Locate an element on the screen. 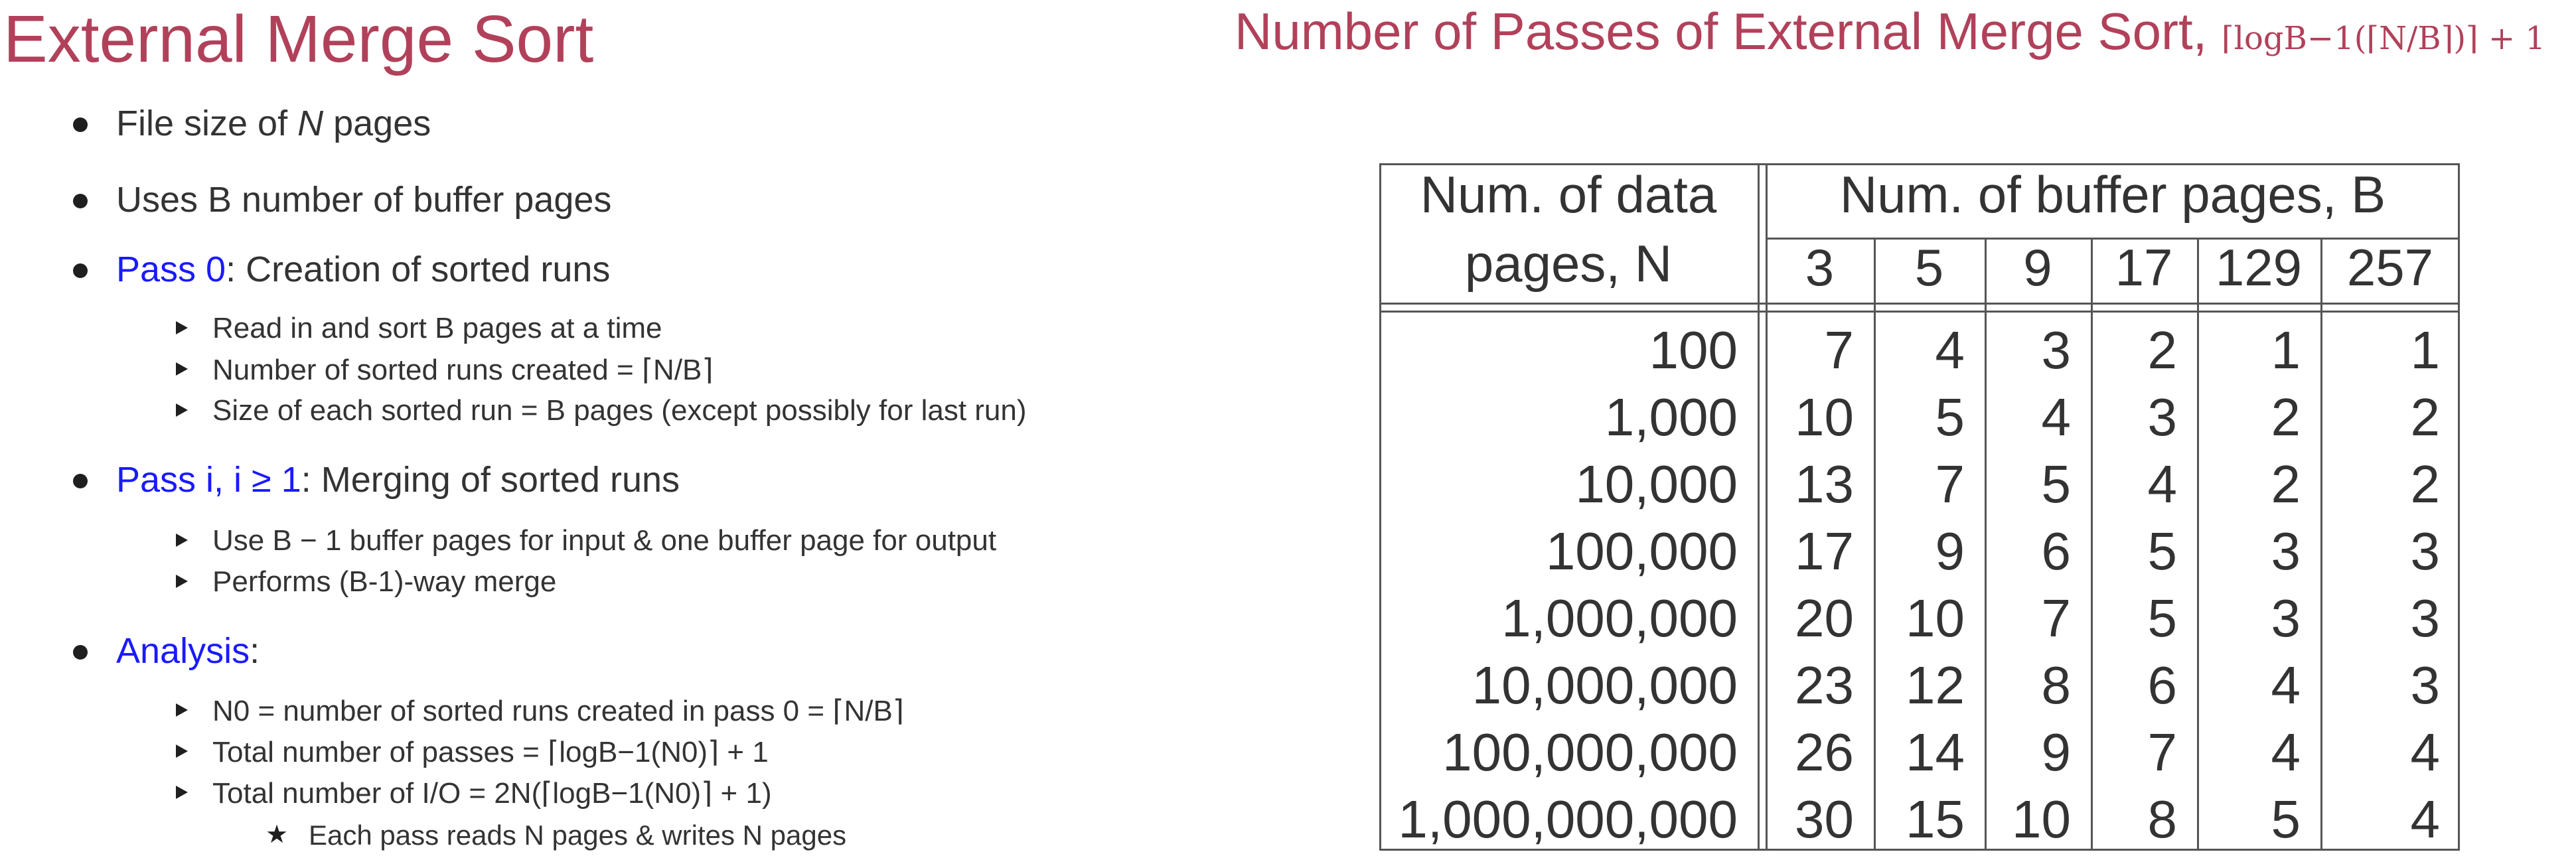 This screenshot has height=858, width=2576. bullet-text: File size of N pages is located at coordinates (274, 123).